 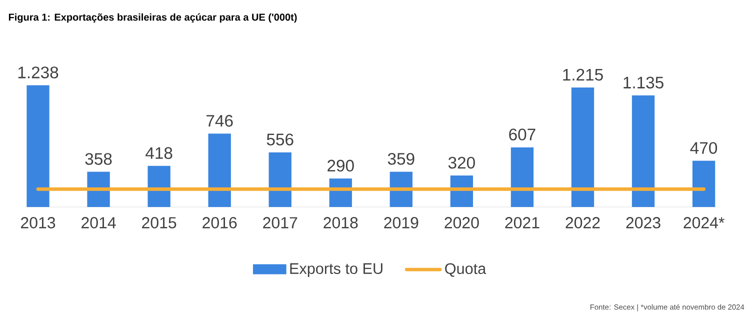 What do you see at coordinates (461, 162) in the screenshot?
I see `data-label: 320` at bounding box center [461, 162].